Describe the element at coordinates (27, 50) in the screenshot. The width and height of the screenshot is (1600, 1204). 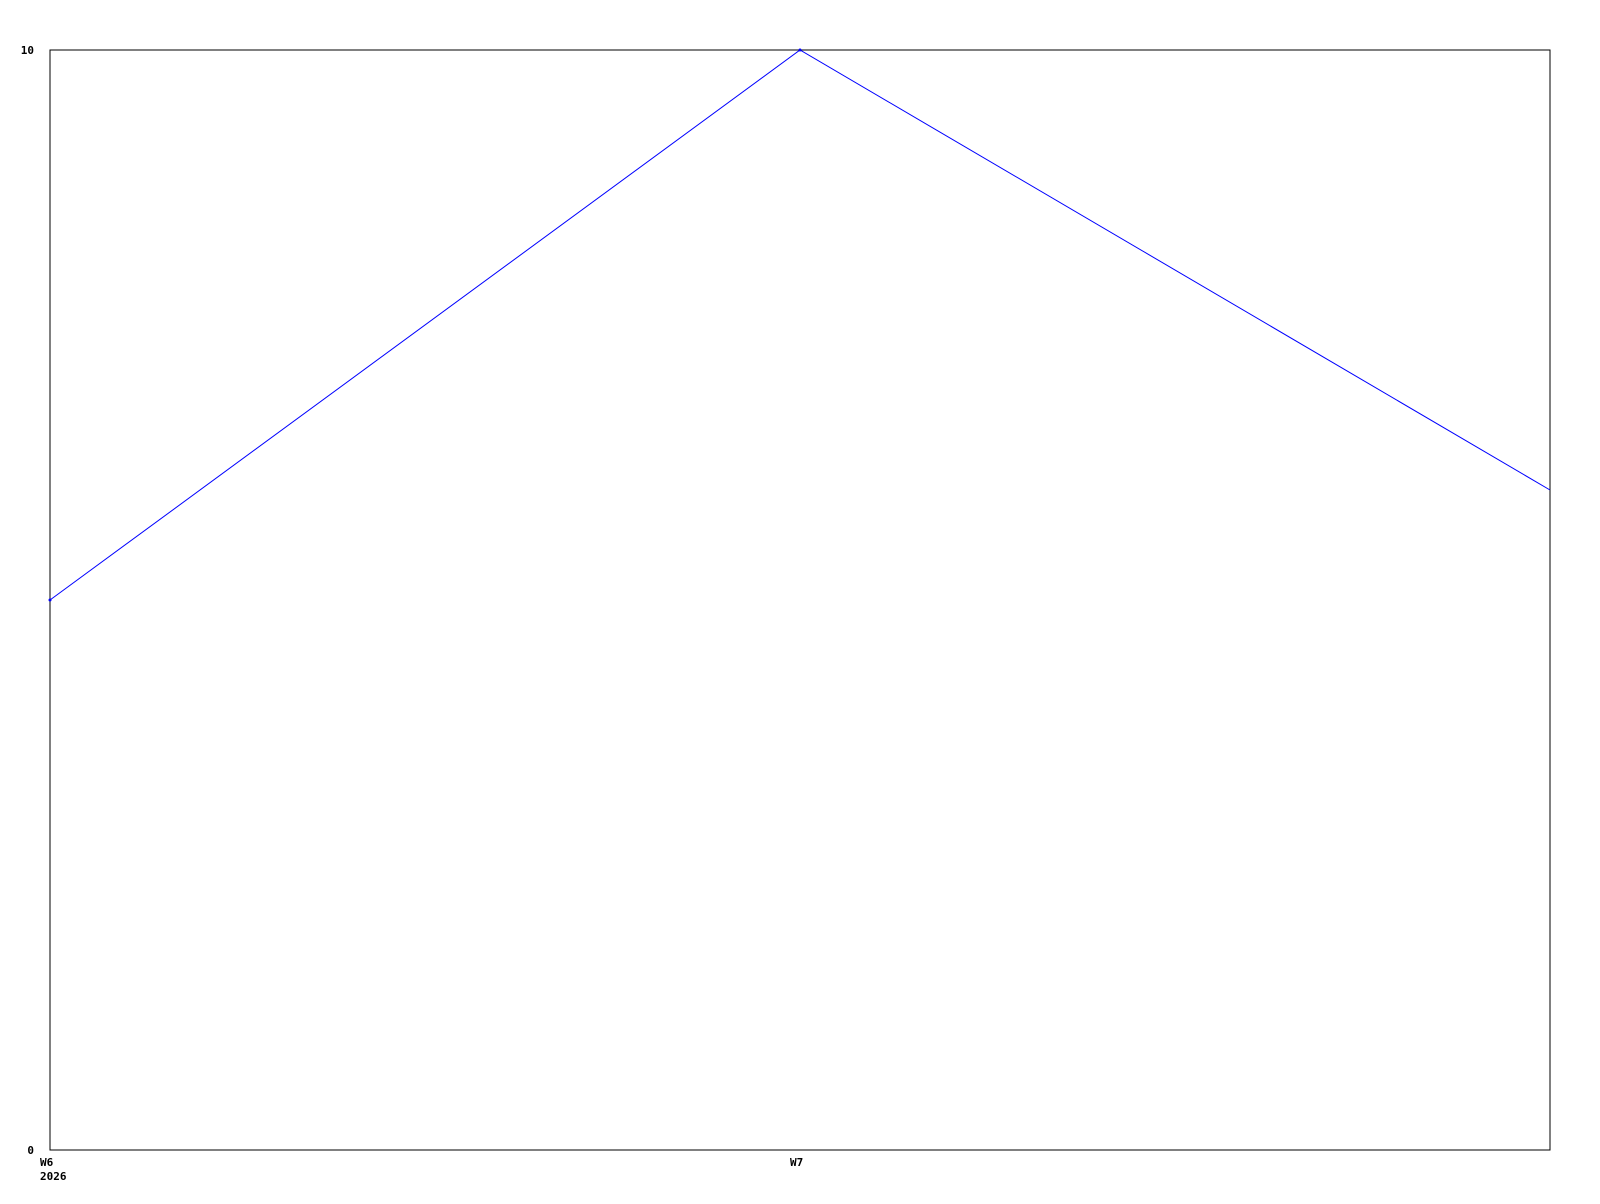
I see `y-tick-label: 10` at that location.